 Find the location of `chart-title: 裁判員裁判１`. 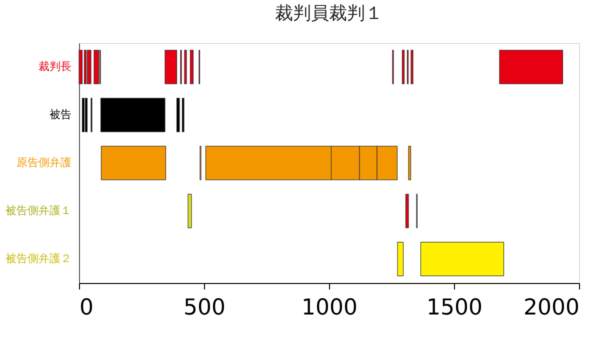

chart-title: 裁判員裁判１ is located at coordinates (329, 13).